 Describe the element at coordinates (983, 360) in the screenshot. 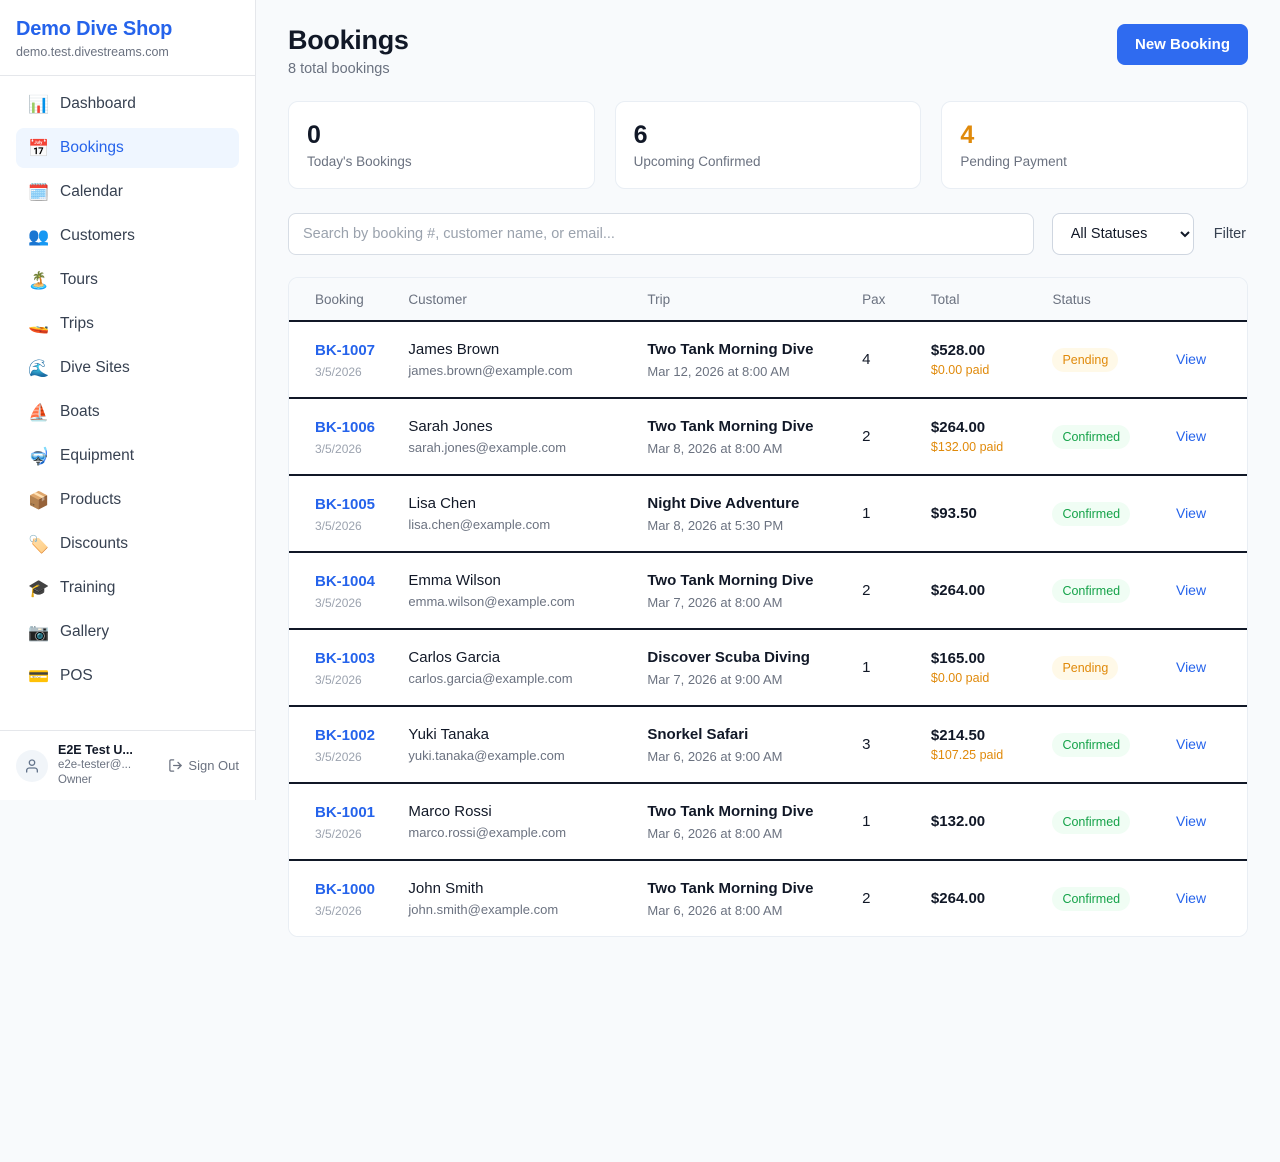

I see `total-cell: $528.00 $0.00 paid` at that location.